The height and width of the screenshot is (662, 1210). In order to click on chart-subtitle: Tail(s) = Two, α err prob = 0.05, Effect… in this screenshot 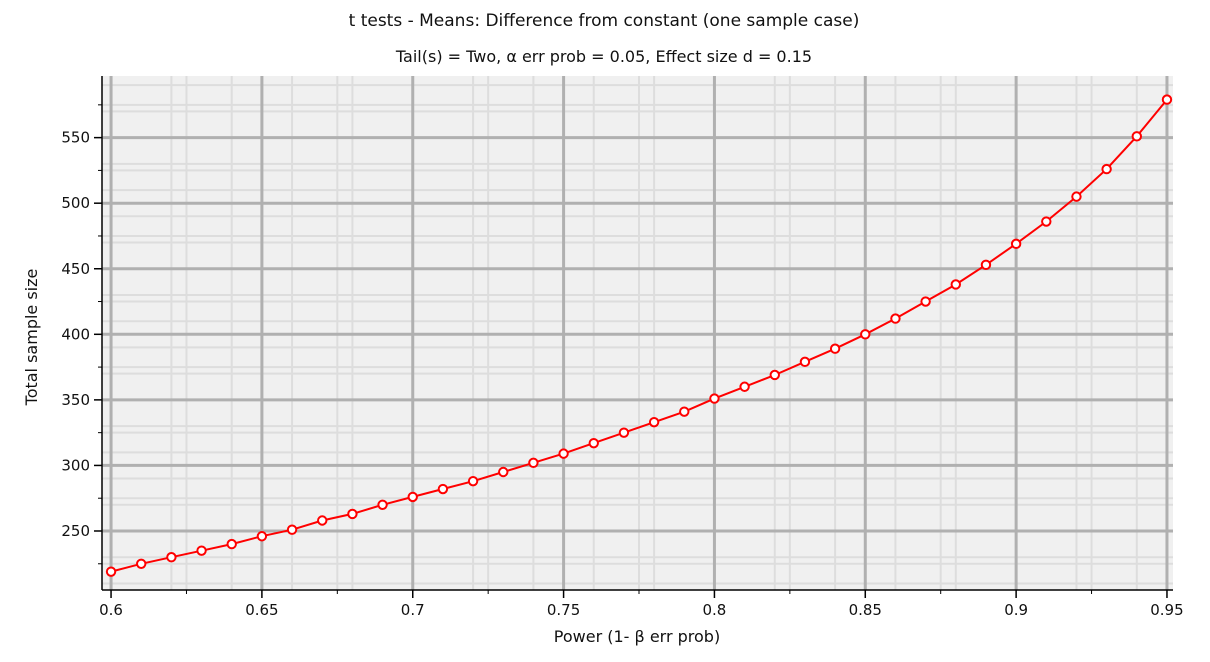, I will do `click(603, 56)`.